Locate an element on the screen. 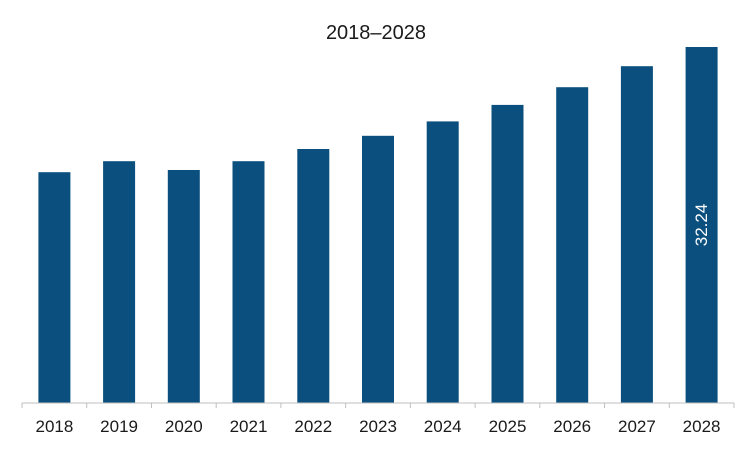 This screenshot has height=451, width=751. data-label-2028: 32.24 is located at coordinates (701, 225).